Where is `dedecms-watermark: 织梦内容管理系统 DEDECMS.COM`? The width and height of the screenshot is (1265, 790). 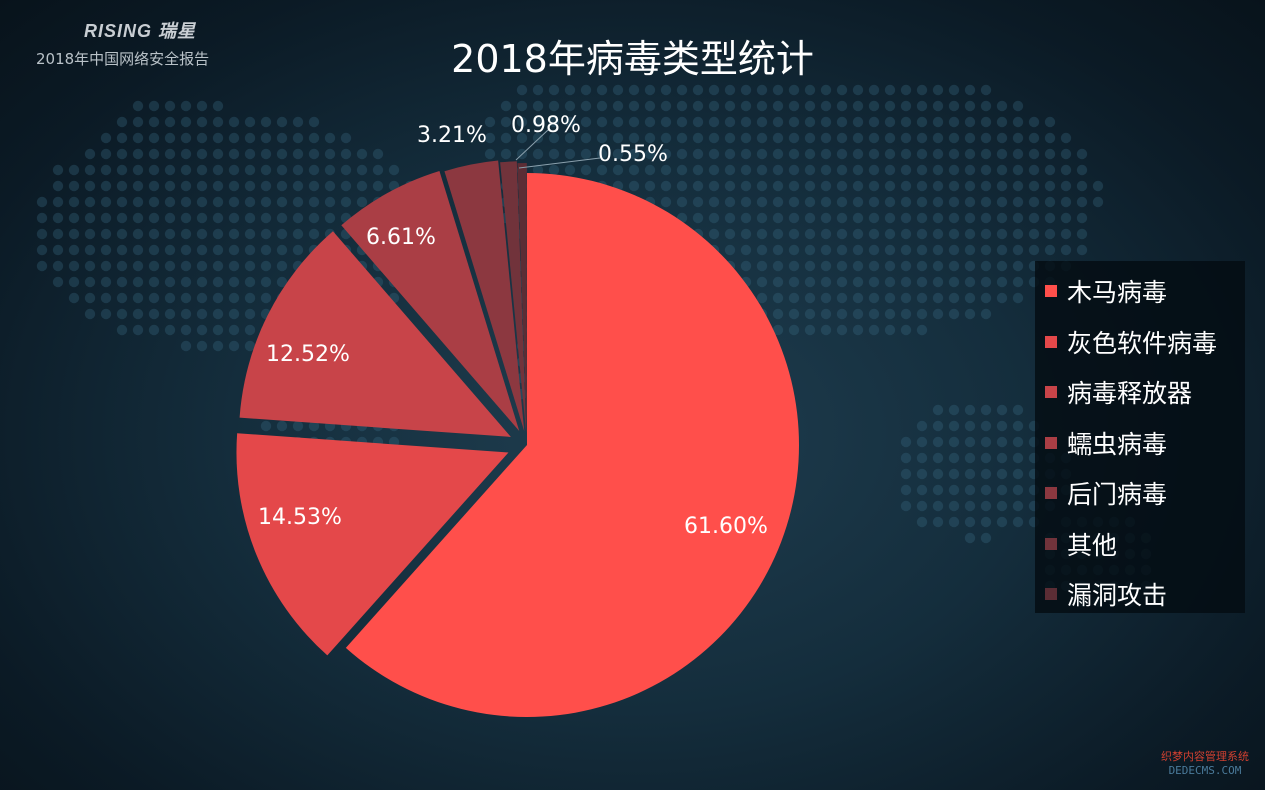
dedecms-watermark: 织梦内容管理系统 DEDECMS.COM is located at coordinates (1205, 764).